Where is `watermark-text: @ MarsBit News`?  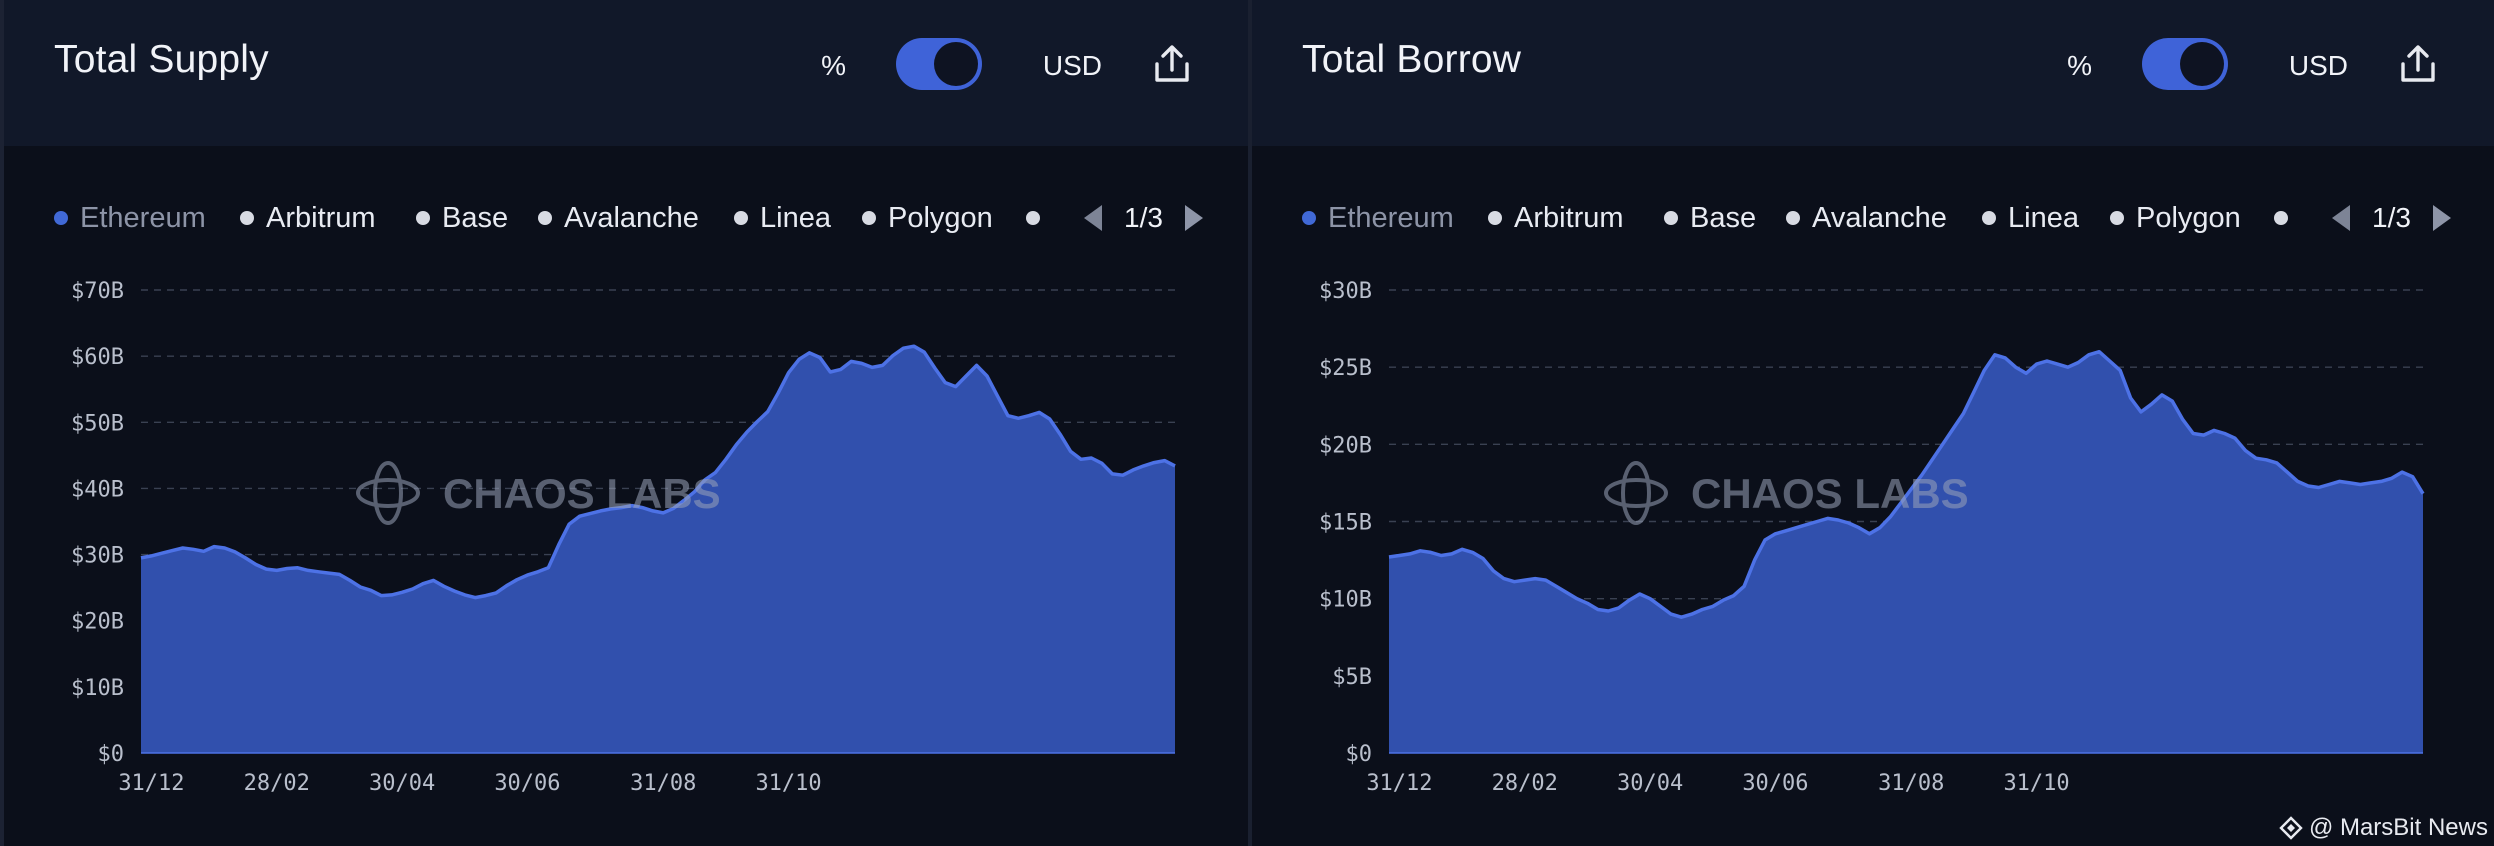 watermark-text: @ MarsBit News is located at coordinates (2398, 827).